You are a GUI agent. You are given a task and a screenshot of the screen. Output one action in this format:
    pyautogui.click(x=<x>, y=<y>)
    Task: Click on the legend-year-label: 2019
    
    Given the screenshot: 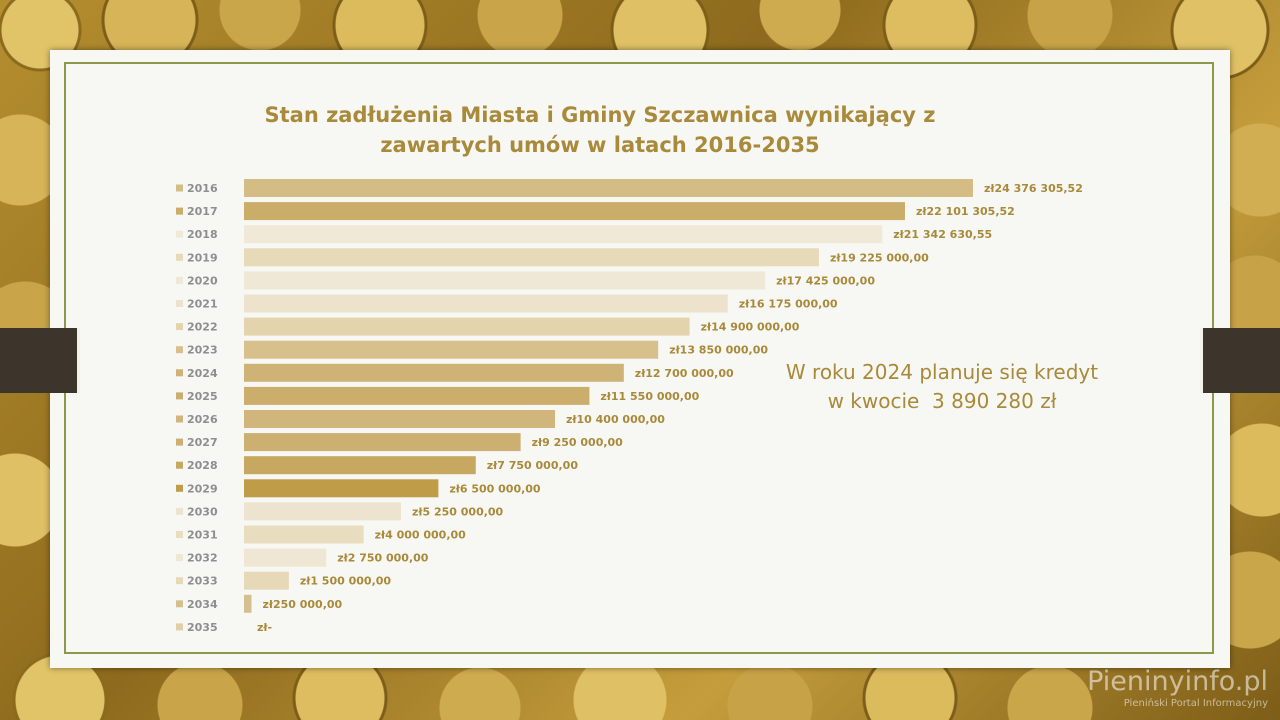 What is the action you would take?
    pyautogui.click(x=202, y=257)
    